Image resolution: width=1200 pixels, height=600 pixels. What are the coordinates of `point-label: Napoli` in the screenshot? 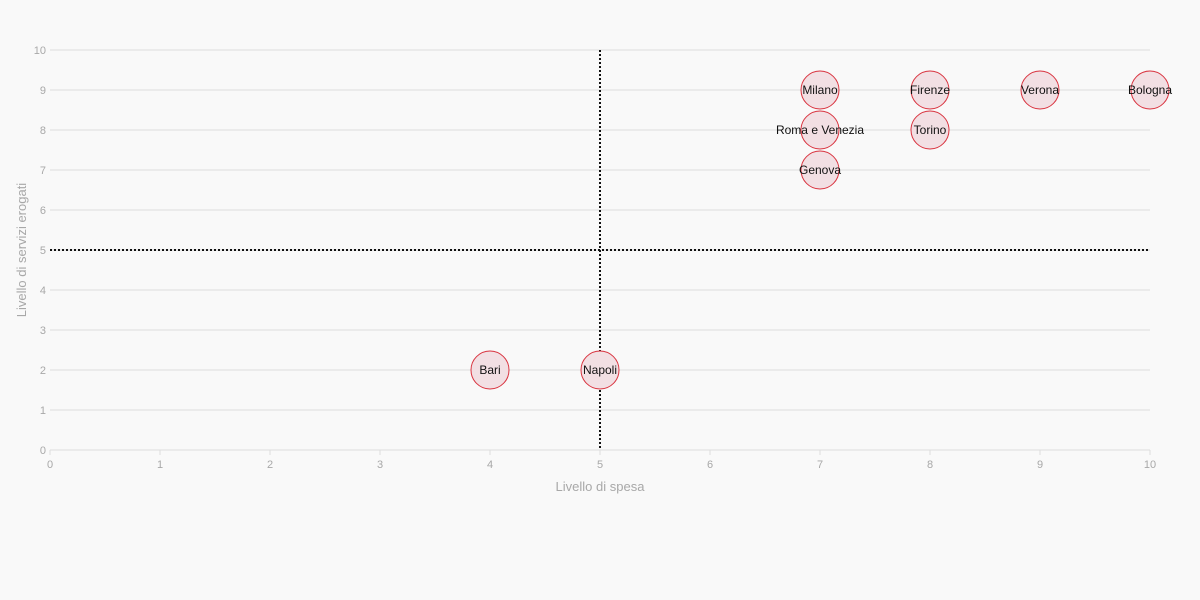 It's located at (600, 370).